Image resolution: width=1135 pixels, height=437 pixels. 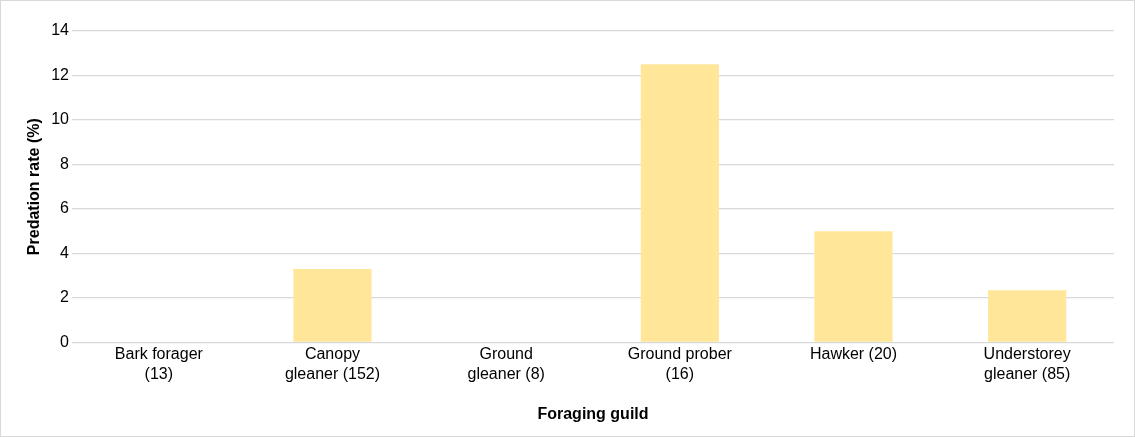 What do you see at coordinates (65, 252) in the screenshot?
I see `y-tick-label: 4` at bounding box center [65, 252].